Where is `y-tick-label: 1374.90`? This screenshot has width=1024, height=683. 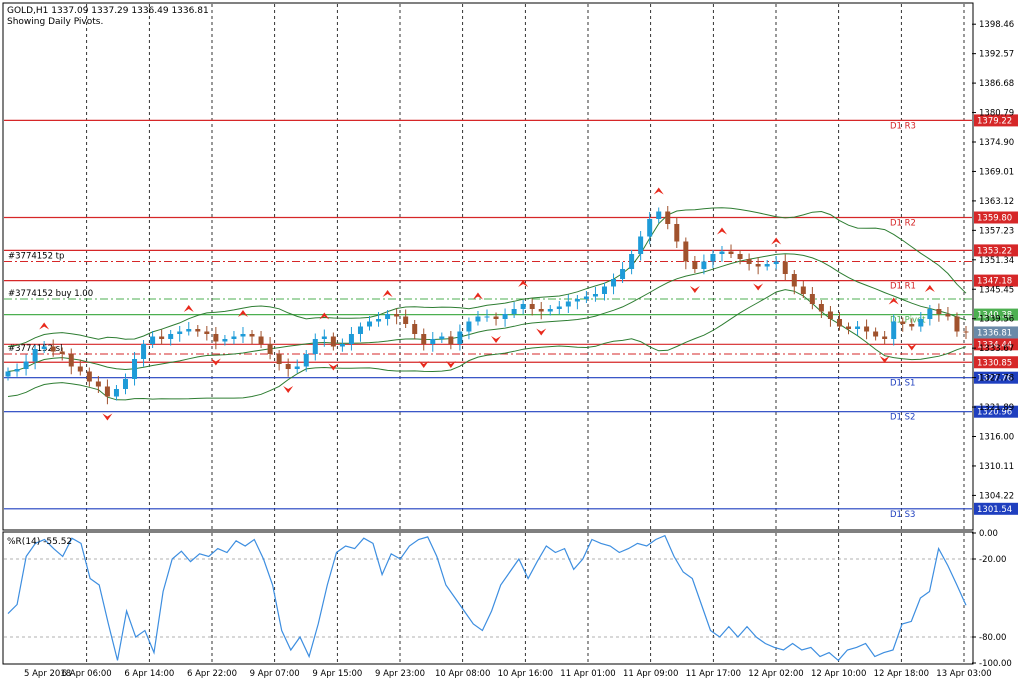
y-tick-label: 1374.90 is located at coordinates (996, 143).